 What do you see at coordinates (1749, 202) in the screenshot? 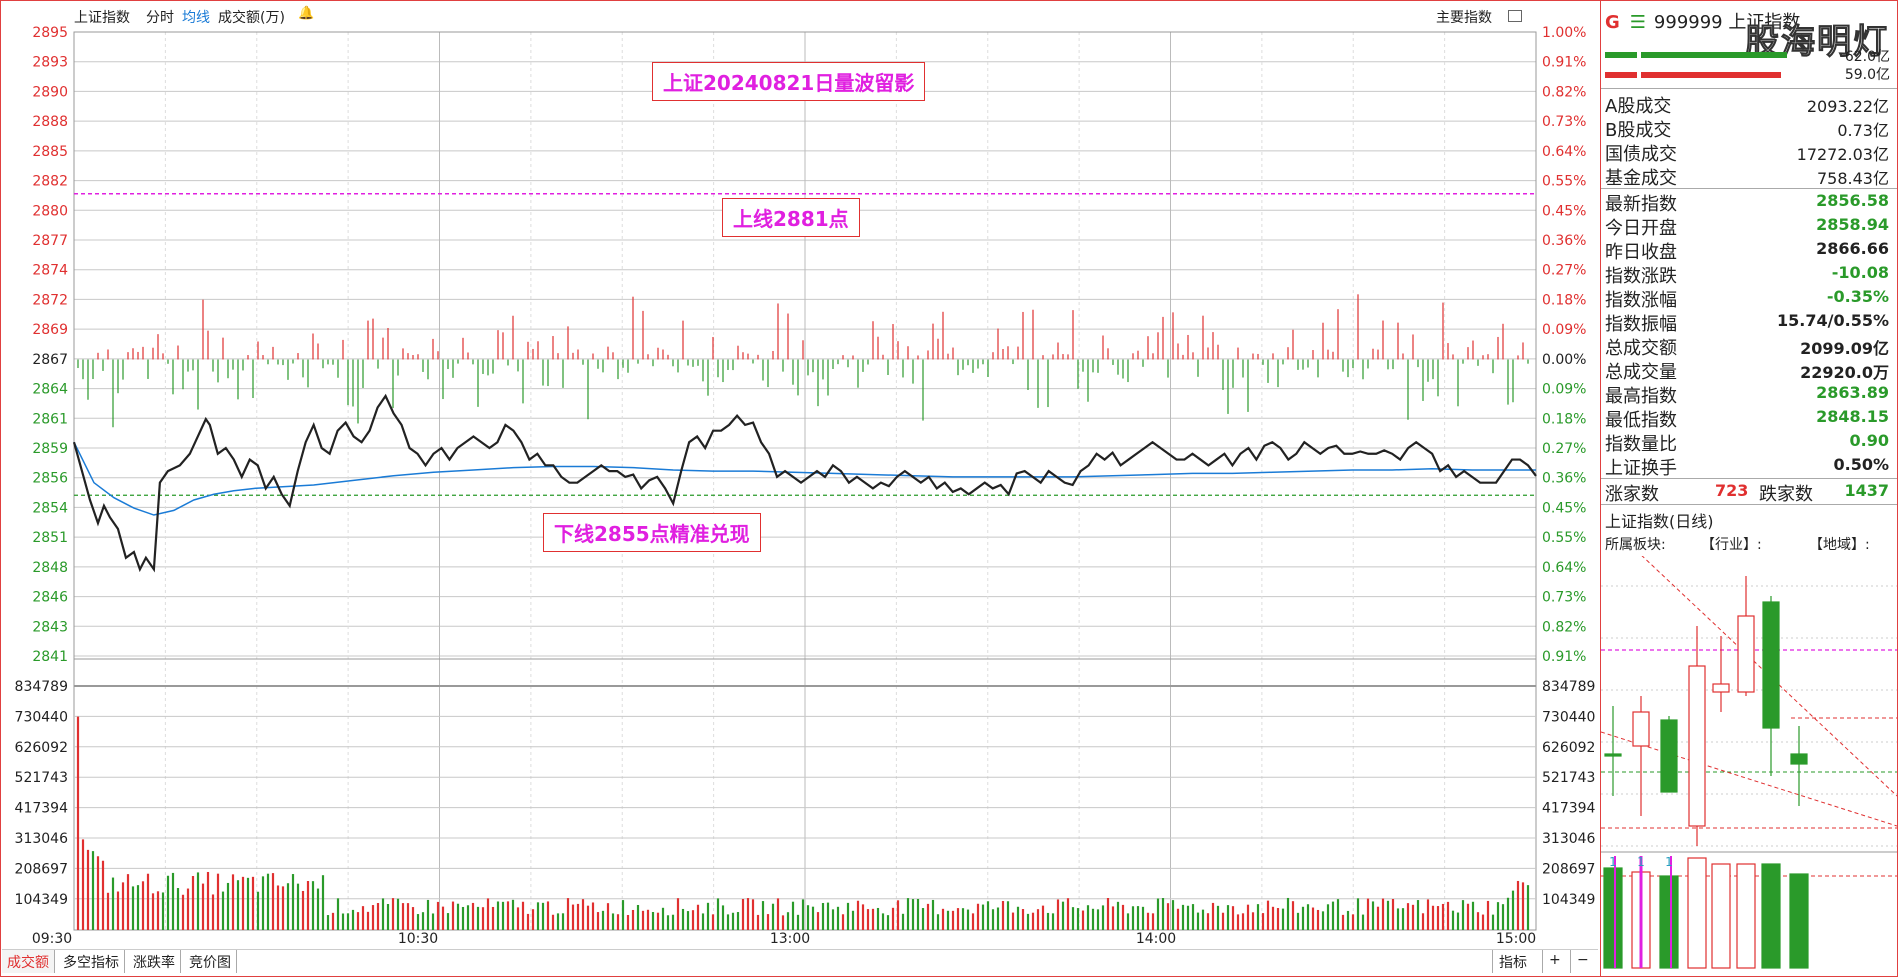
I see `stat-row: 最新指数 2856.58` at bounding box center [1749, 202].